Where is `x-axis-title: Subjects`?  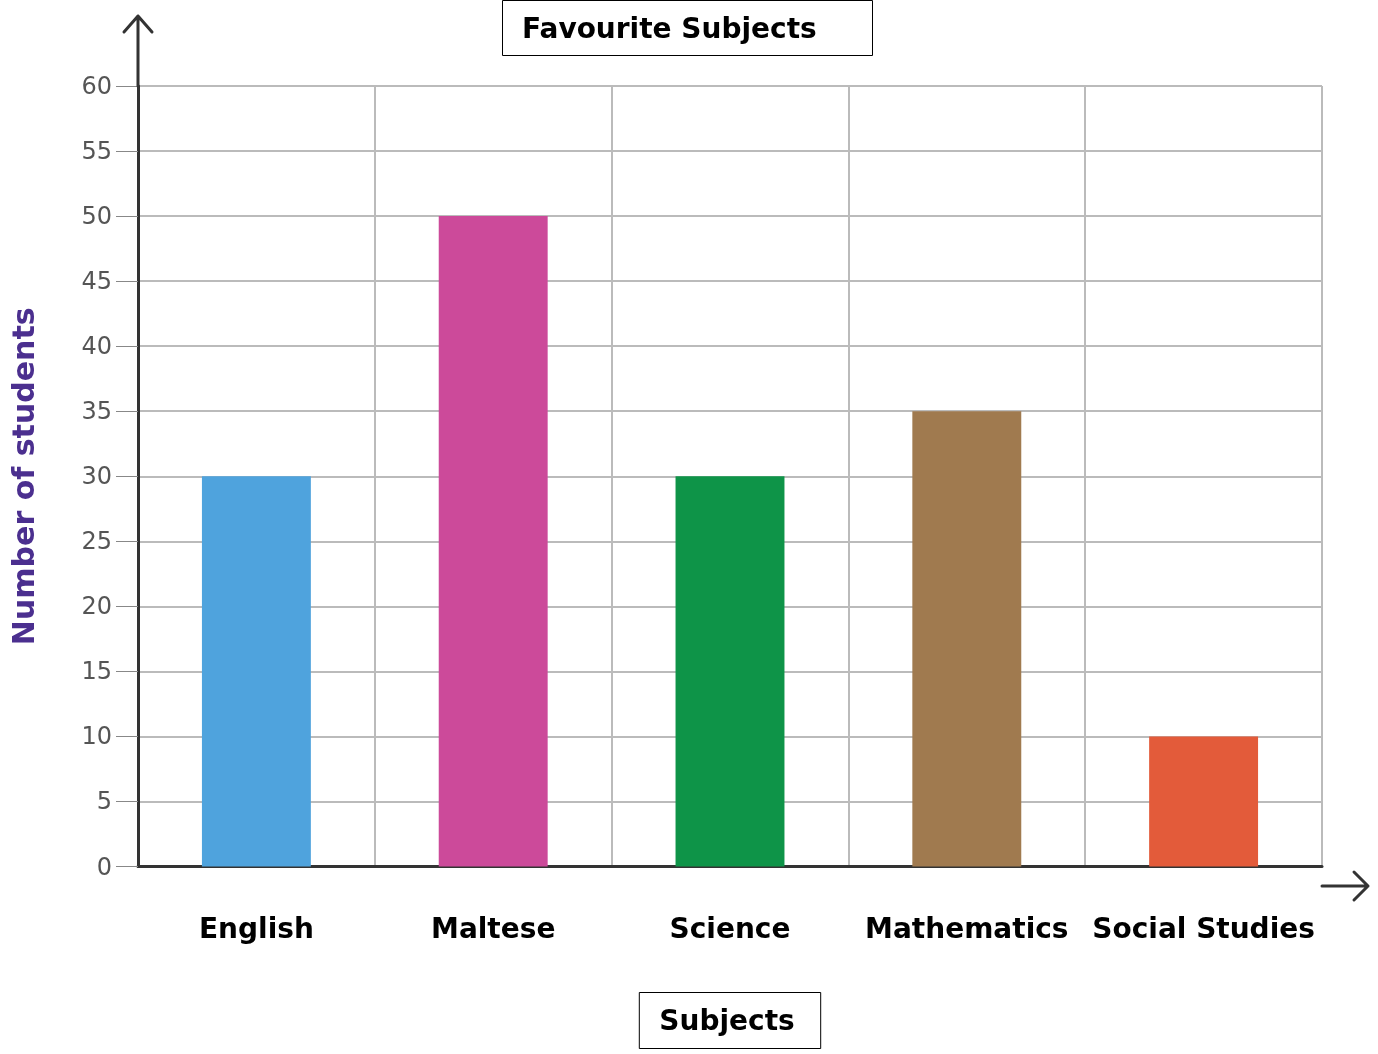
x-axis-title: Subjects is located at coordinates (727, 1020).